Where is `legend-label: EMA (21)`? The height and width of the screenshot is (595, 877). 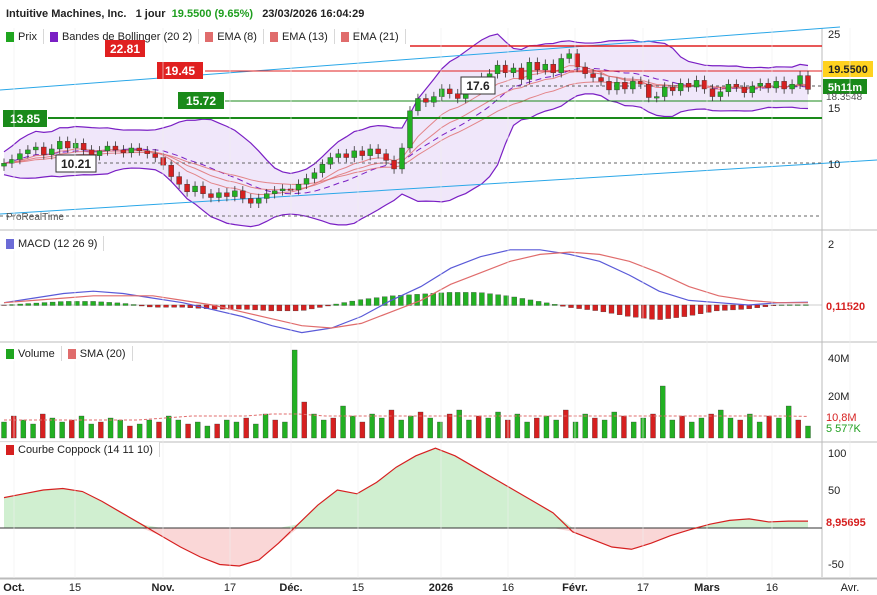 legend-label: EMA (21) is located at coordinates (375, 36).